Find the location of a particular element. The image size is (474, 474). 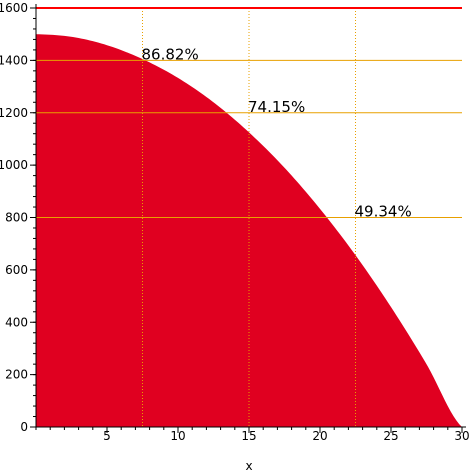

x-tick-label: 25 is located at coordinates (390, 436).